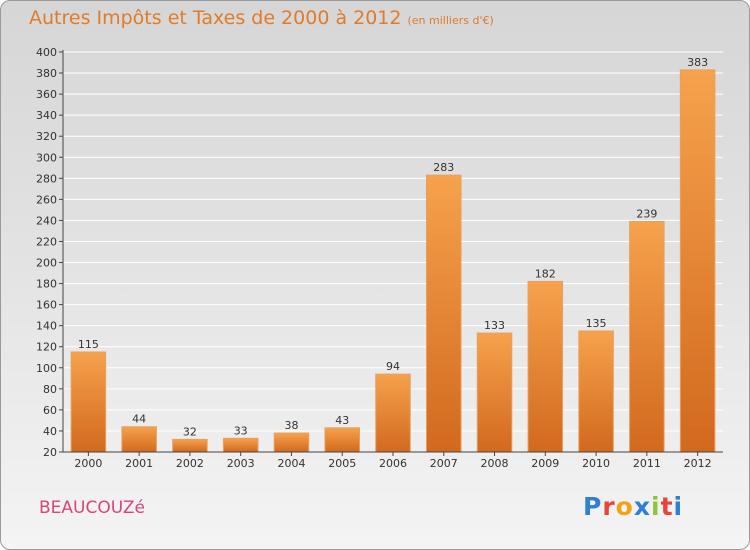  I want to click on y-tick-label: 360, so click(46, 94).